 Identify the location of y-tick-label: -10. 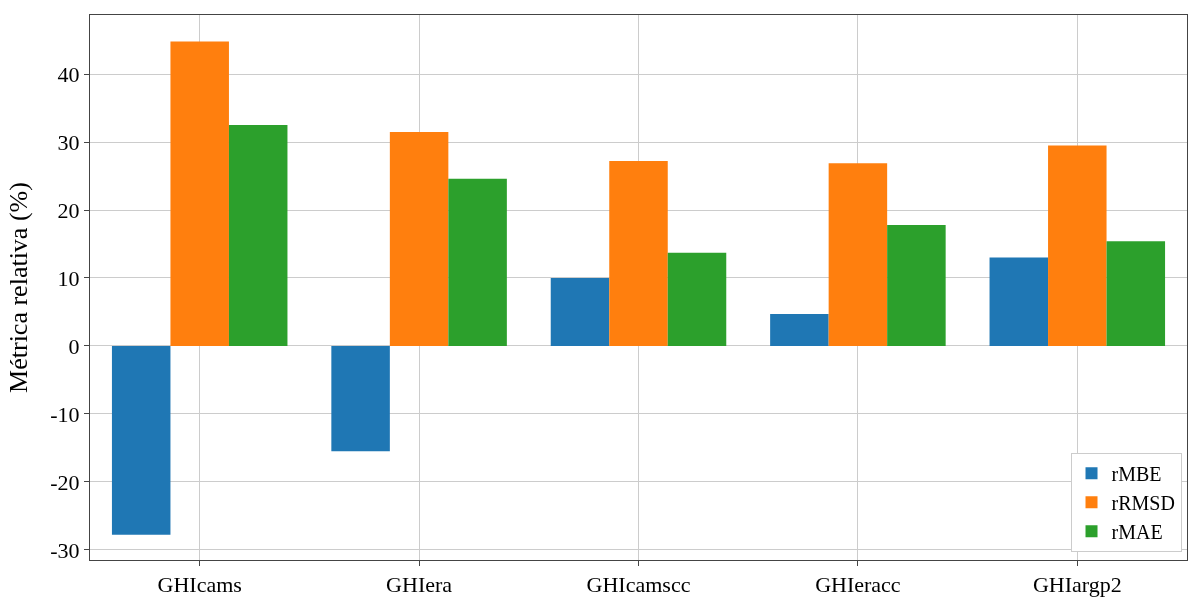
(65, 414).